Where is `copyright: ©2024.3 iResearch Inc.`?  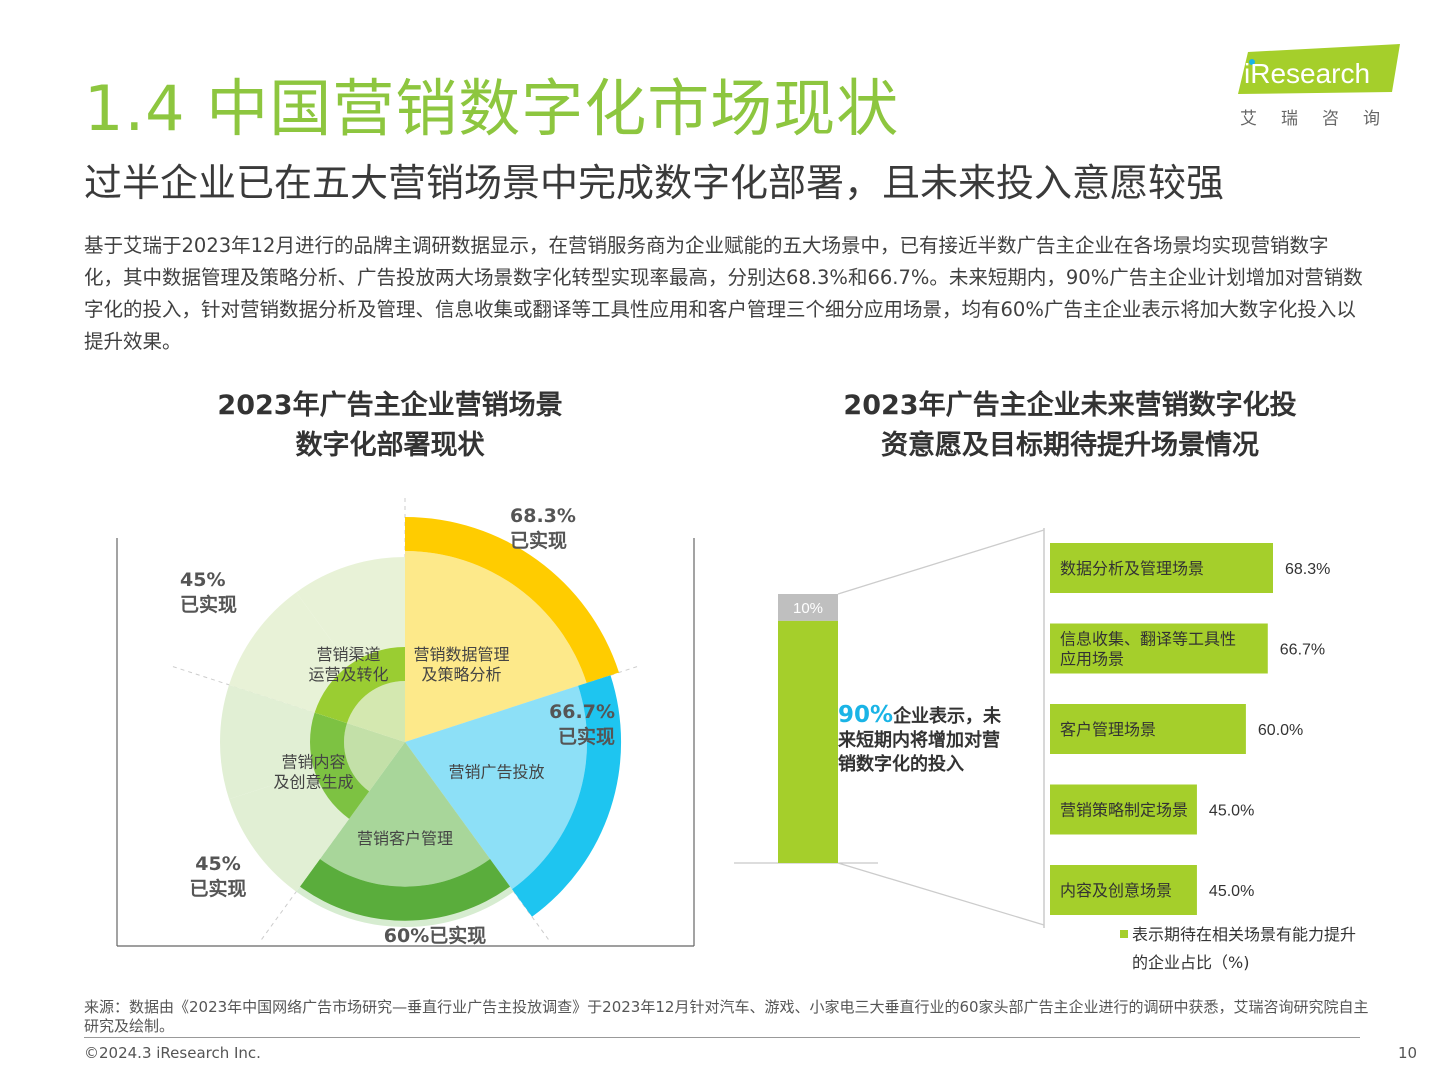
copyright: ©2024.3 iResearch Inc. is located at coordinates (172, 1053).